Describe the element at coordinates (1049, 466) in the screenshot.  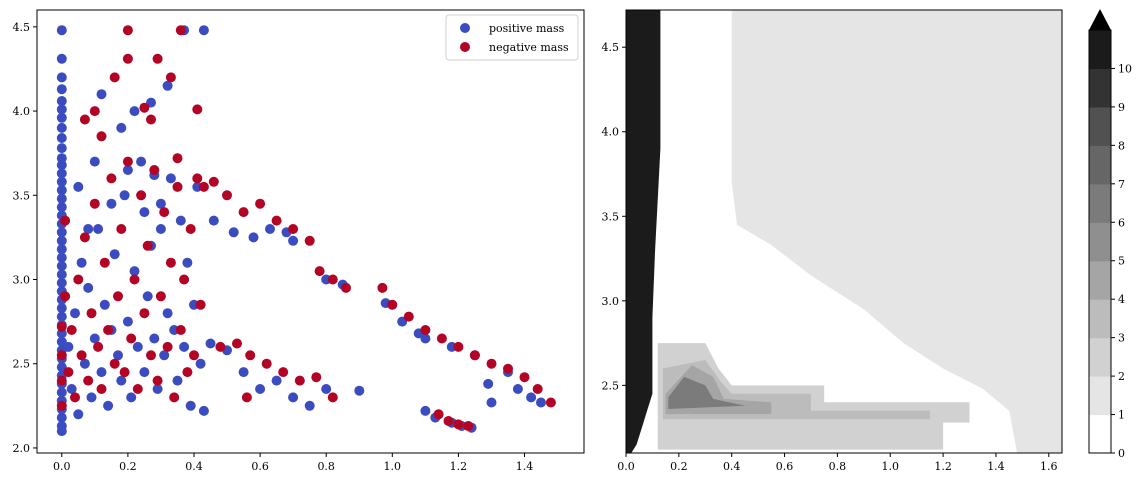
I see `x-tick-label: 1.6` at that location.